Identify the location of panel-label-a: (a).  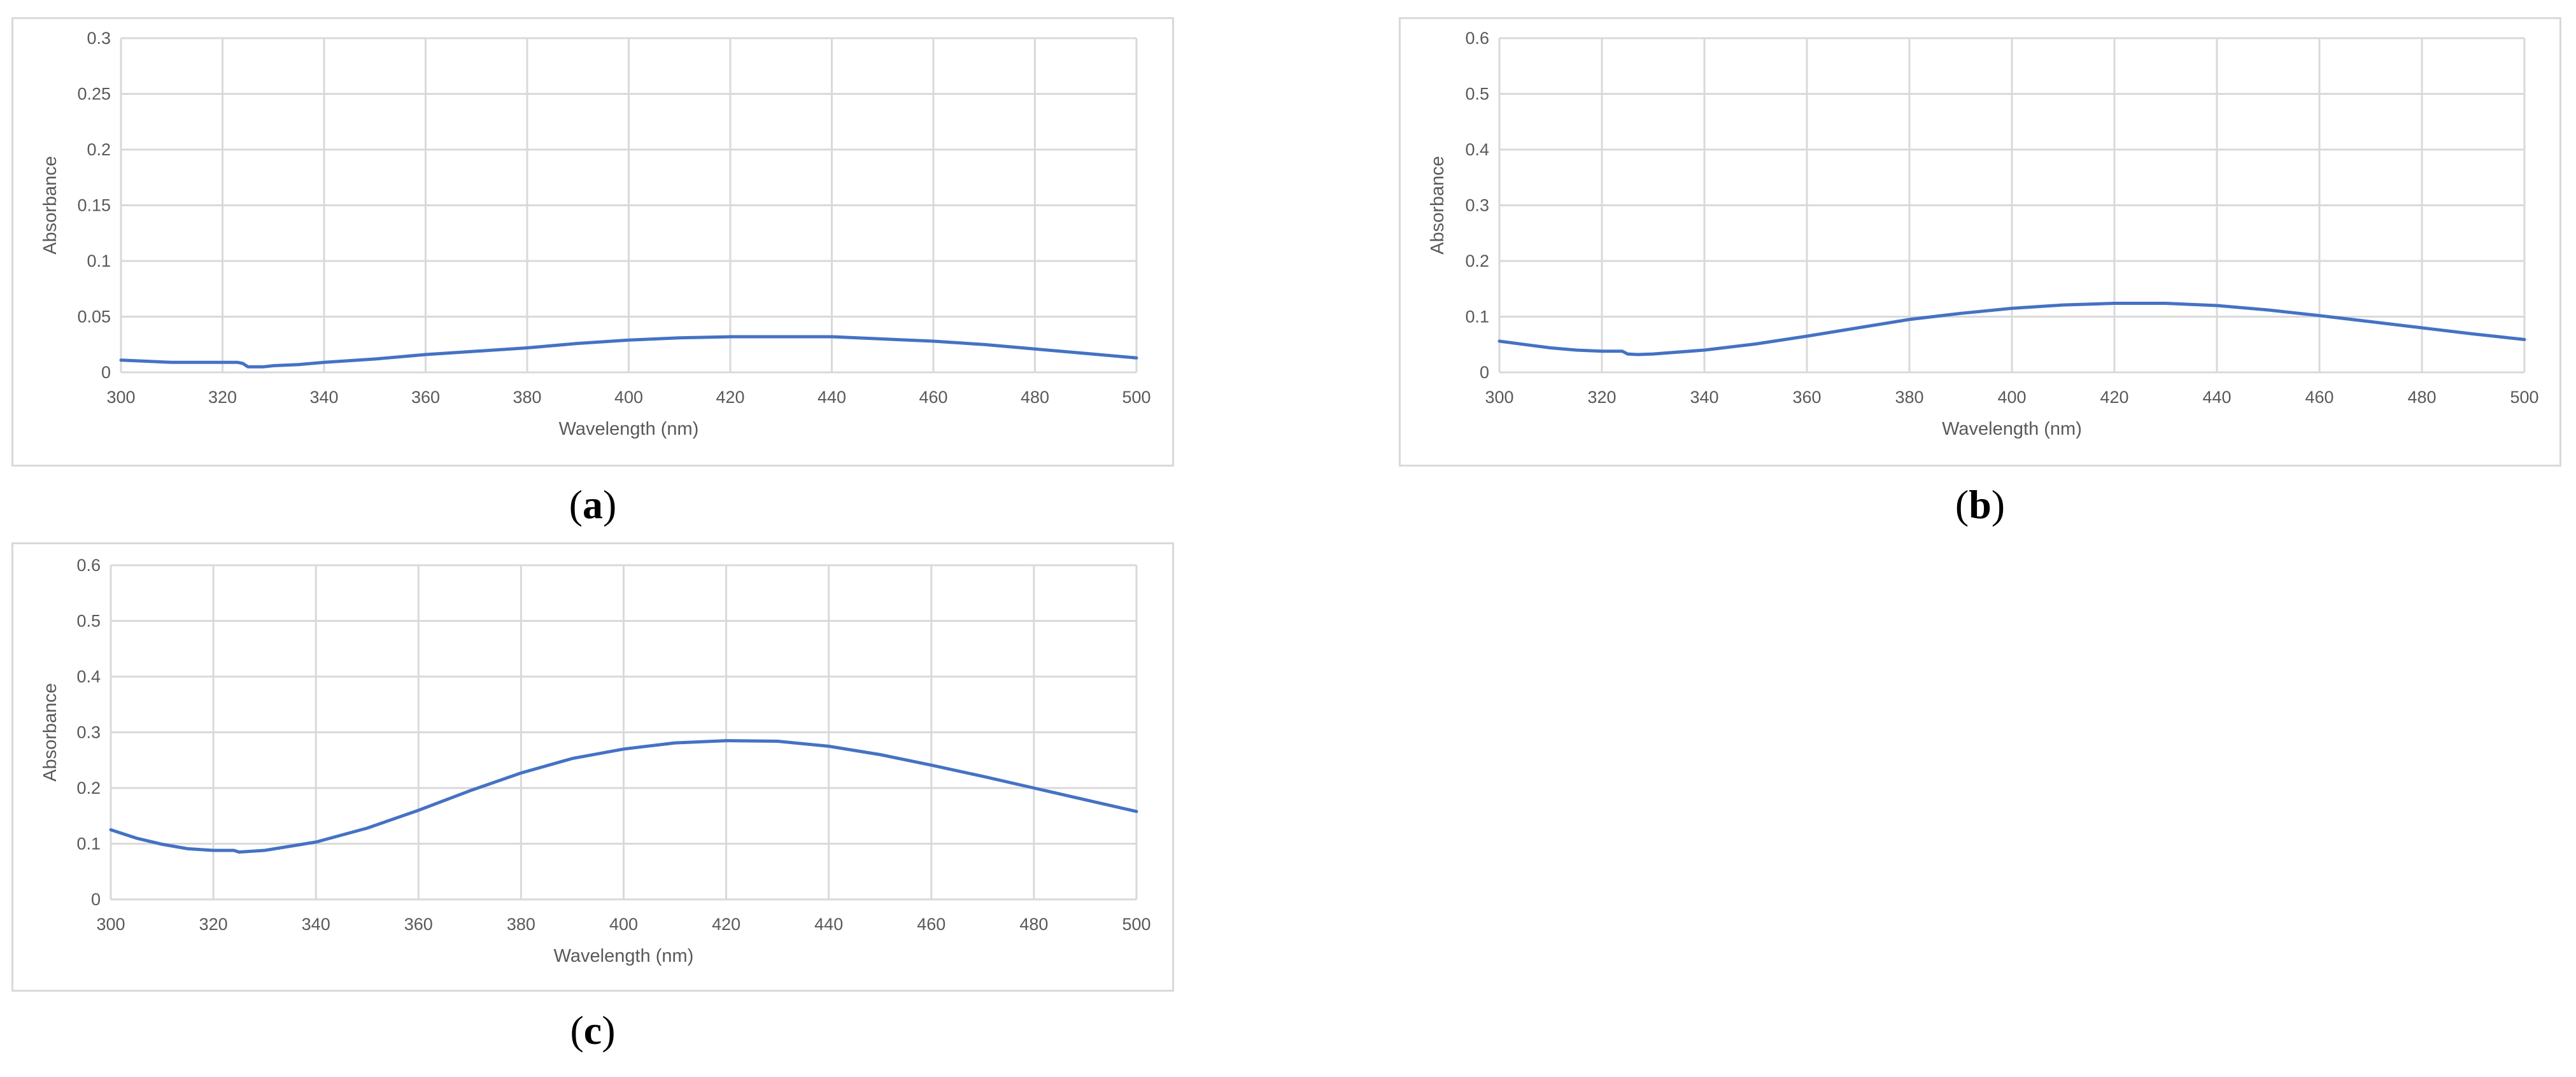
(593, 504).